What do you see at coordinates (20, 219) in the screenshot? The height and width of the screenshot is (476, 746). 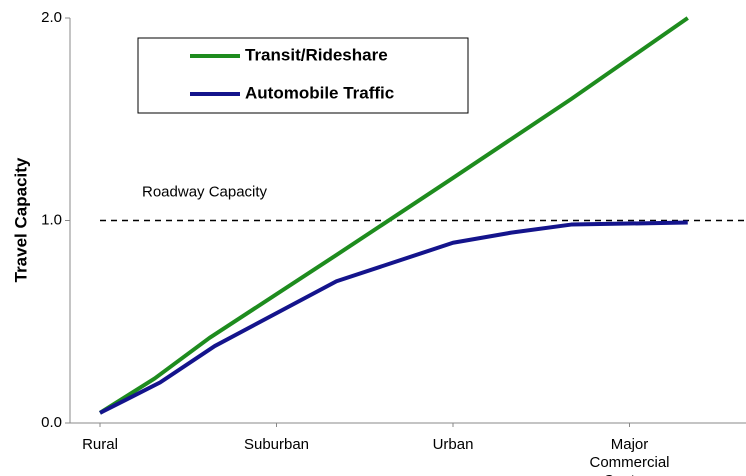 I see `y-axis-title: Travel Capacity` at bounding box center [20, 219].